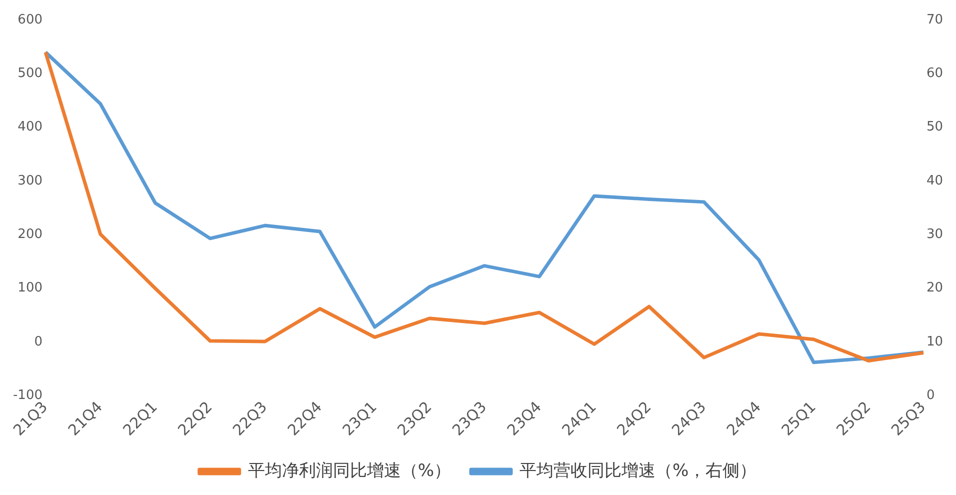  Describe the element at coordinates (935, 180) in the screenshot. I see `y2-tick-label: 40` at that location.